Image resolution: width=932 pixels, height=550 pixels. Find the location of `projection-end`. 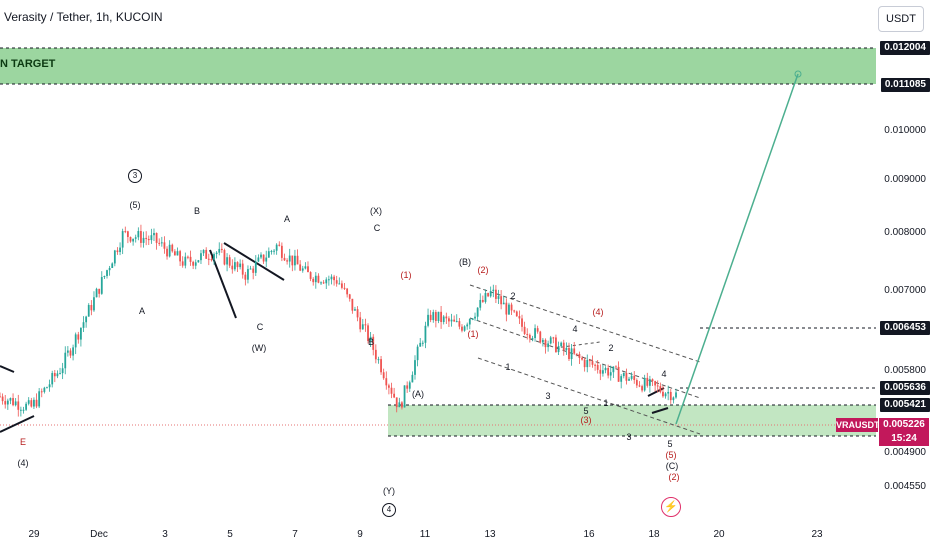

projection-end is located at coordinates (798, 74).